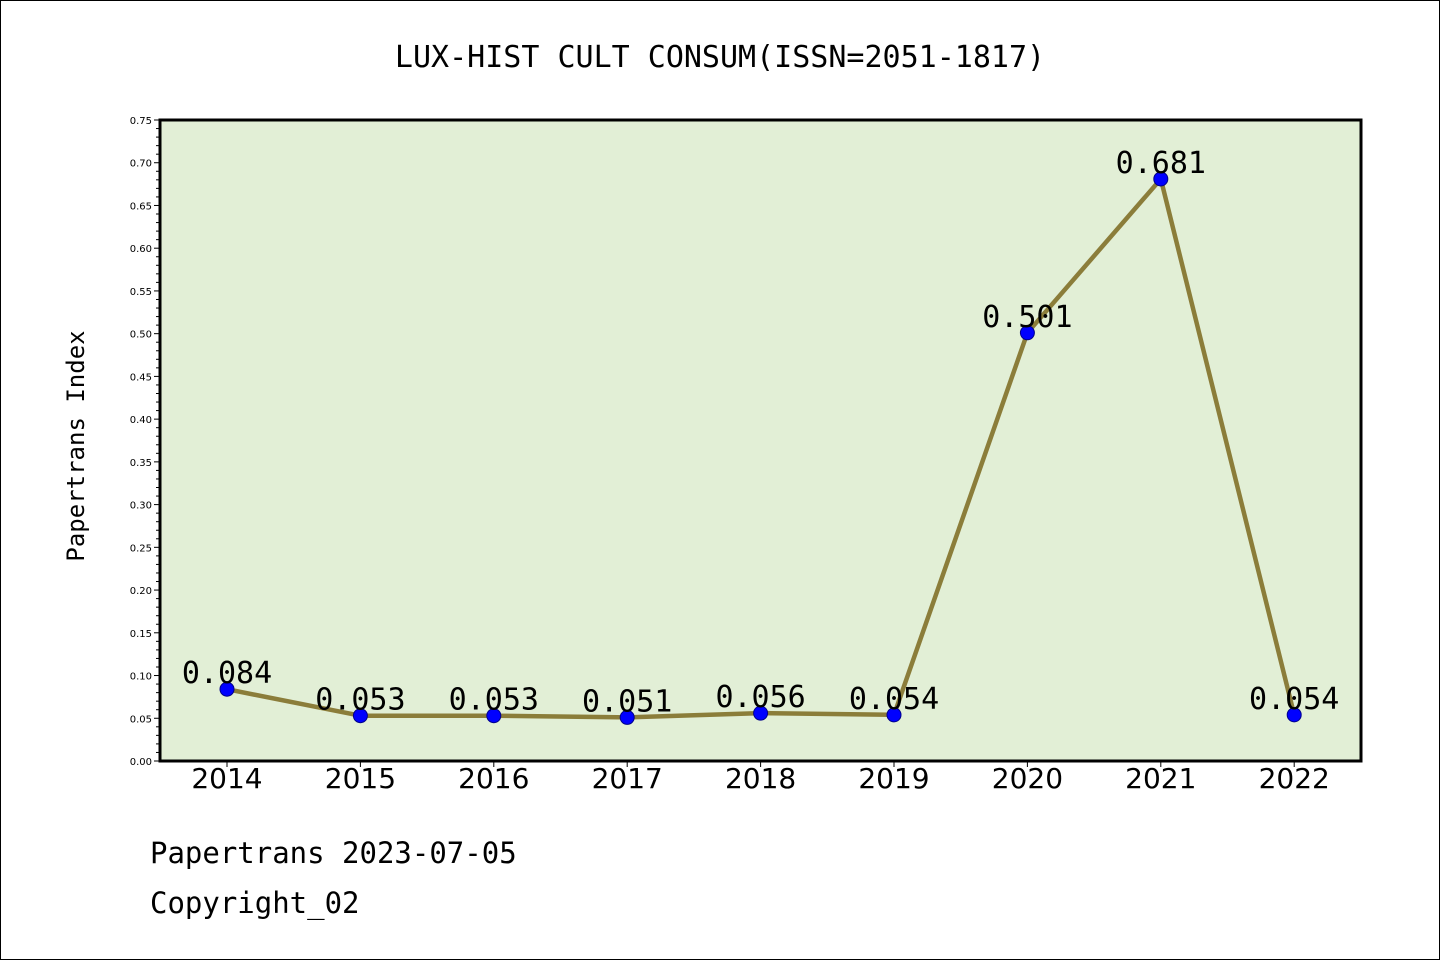 The width and height of the screenshot is (1440, 960). Describe the element at coordinates (141, 164) in the screenshot. I see `y-tick-label: 0.70` at that location.